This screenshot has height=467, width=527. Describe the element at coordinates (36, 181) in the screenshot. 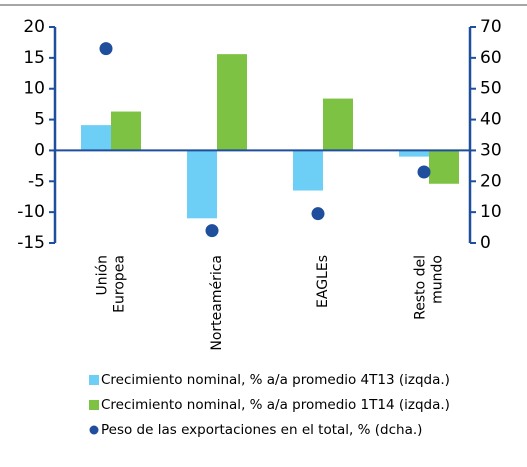

I see `y-tick-label: -5` at that location.